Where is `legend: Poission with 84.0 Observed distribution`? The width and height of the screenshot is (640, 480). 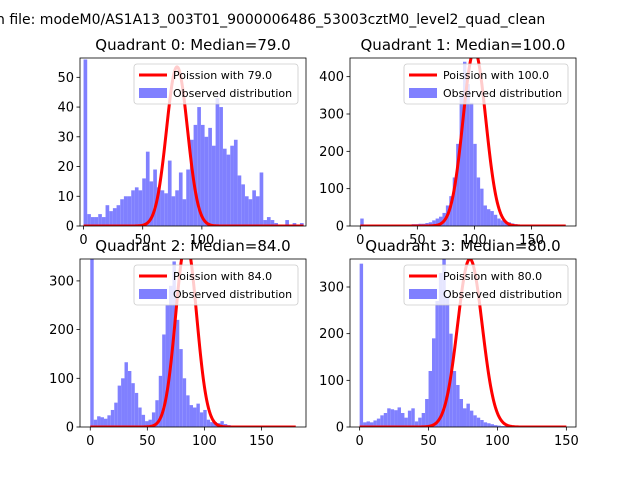
legend: Poission with 84.0 Observed distribution is located at coordinates (216, 285).